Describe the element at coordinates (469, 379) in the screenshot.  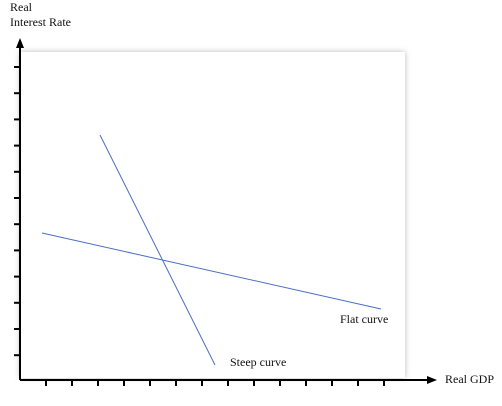
I see `x-axis-label: Real GDP` at that location.